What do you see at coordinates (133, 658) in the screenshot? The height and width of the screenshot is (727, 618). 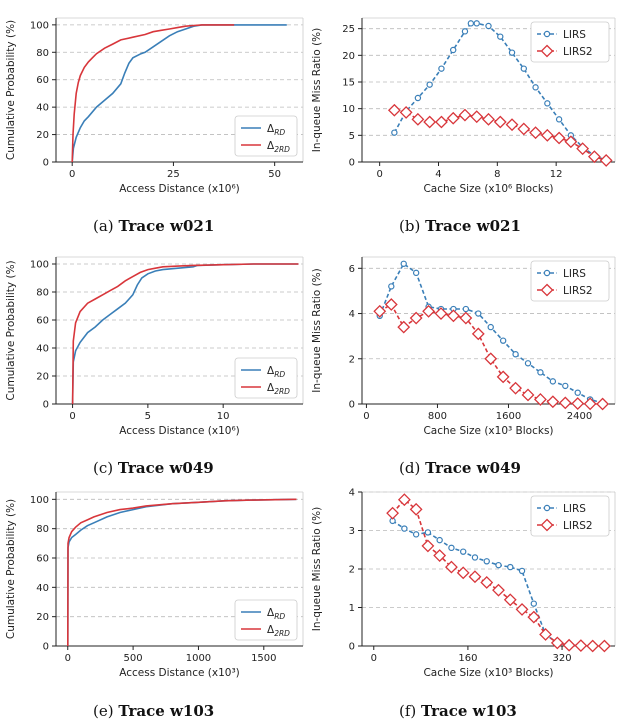 I see `x-tick-label: 500` at bounding box center [133, 658].